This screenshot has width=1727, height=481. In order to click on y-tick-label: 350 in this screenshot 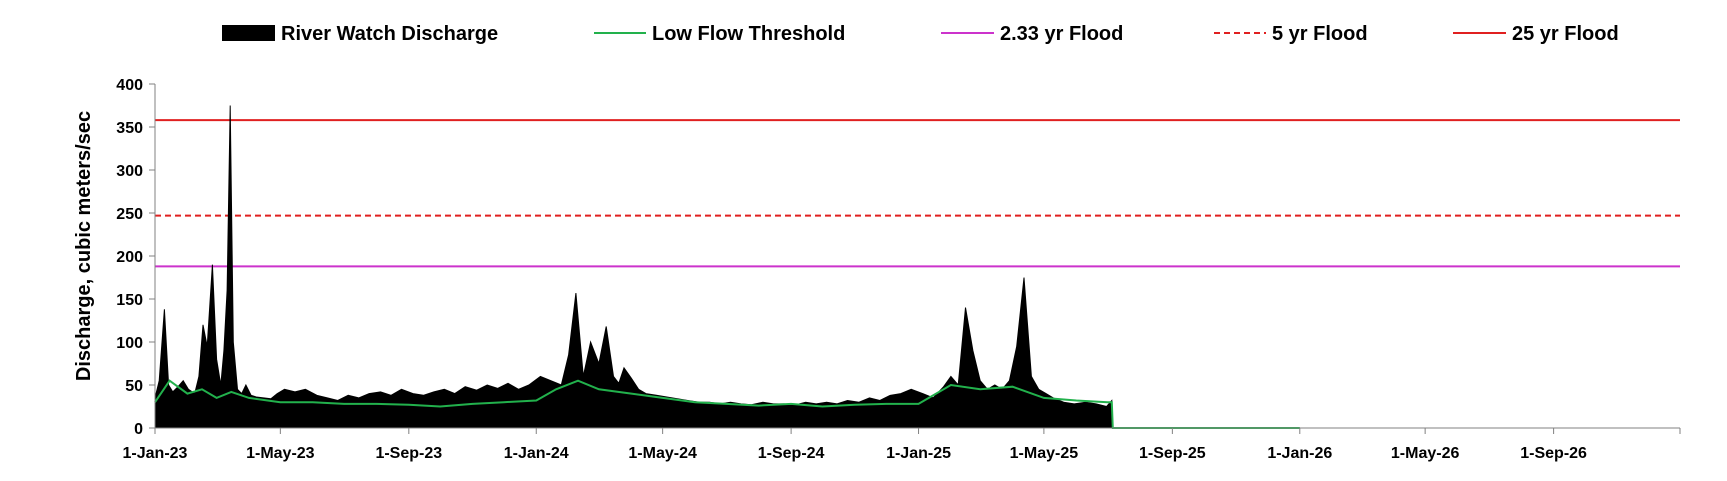, I will do `click(129, 128)`.